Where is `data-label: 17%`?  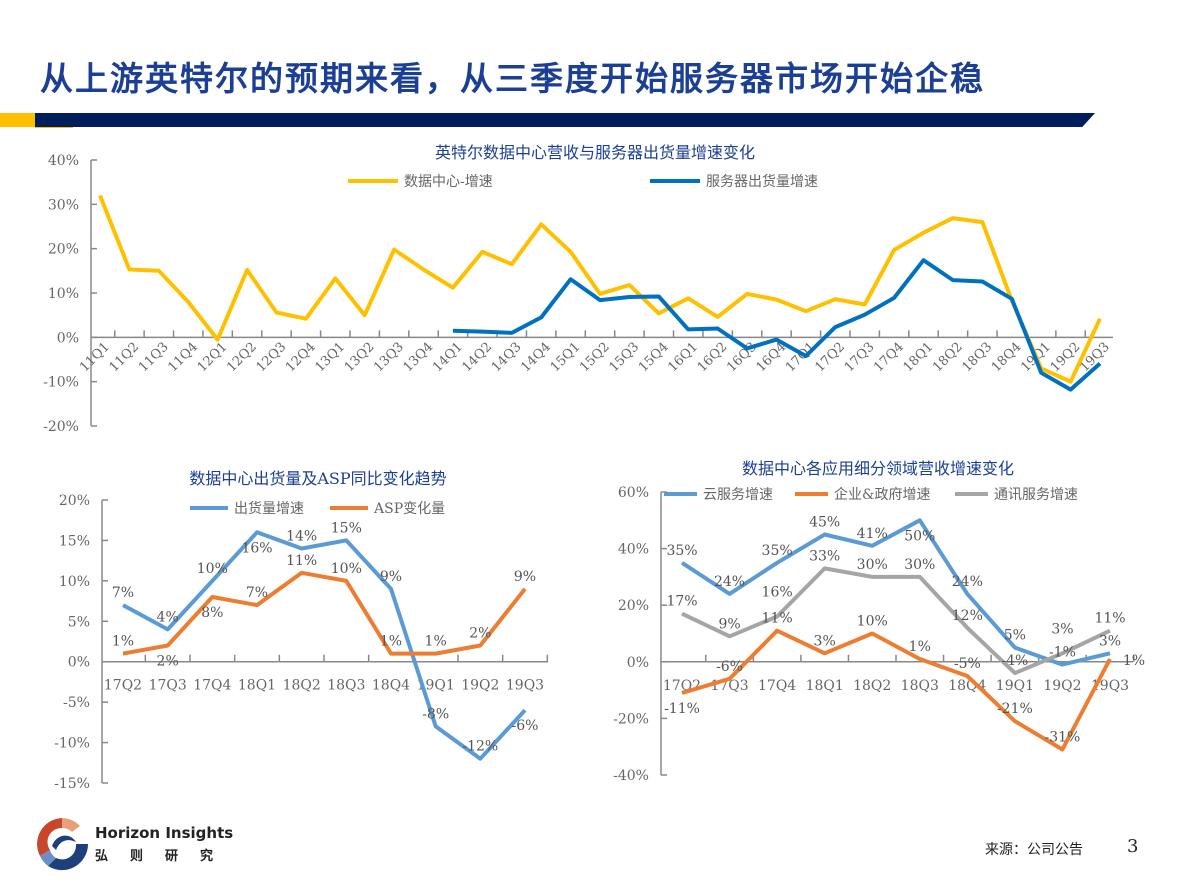
data-label: 17% is located at coordinates (681, 602).